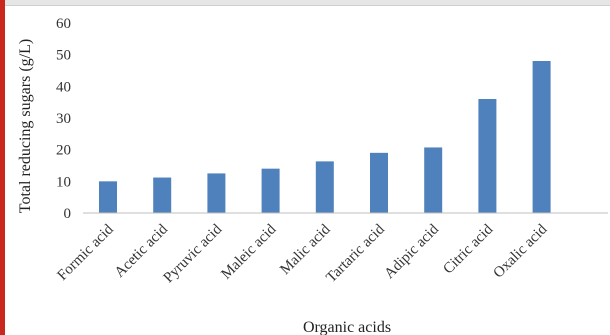  What do you see at coordinates (541, 137) in the screenshot?
I see `bar-oxalic-acid` at bounding box center [541, 137].